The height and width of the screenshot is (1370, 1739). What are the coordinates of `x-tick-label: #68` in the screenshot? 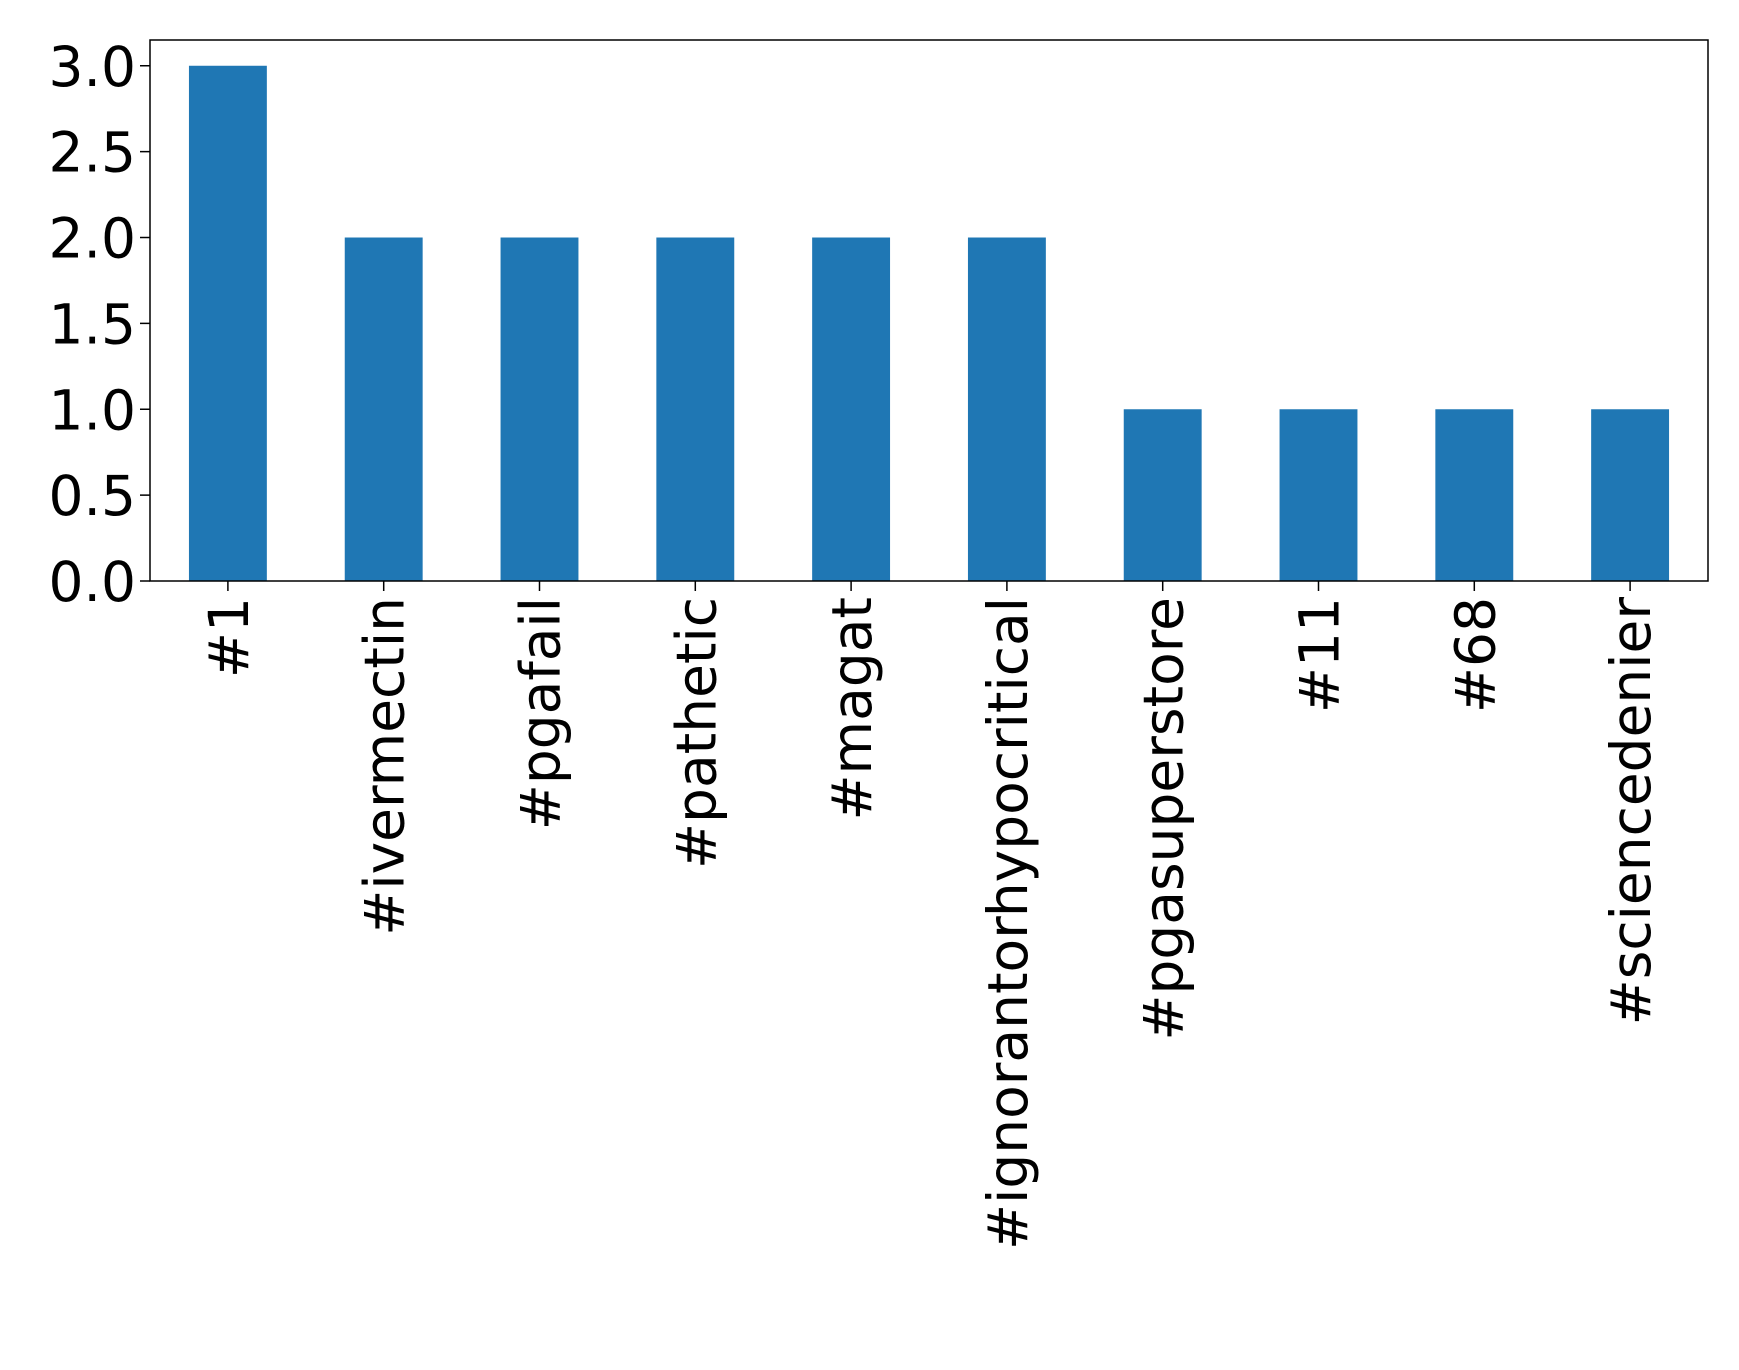 It's located at (1475, 655).